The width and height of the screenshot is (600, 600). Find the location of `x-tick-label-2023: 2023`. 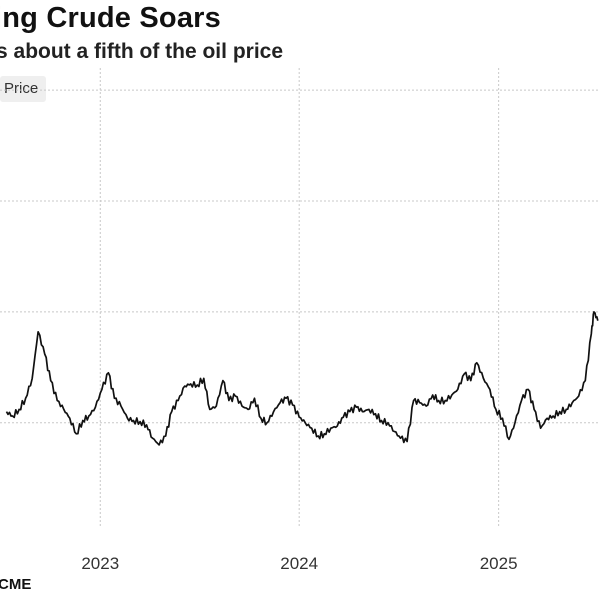

x-tick-label-2023: 2023 is located at coordinates (100, 563).